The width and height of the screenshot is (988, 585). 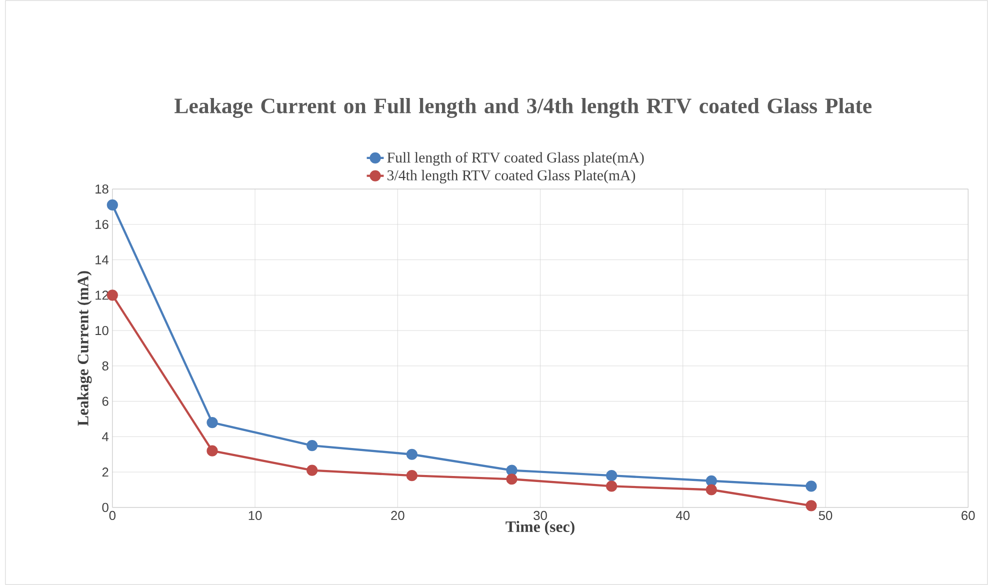 I want to click on x-tick-label: 50, so click(x=825, y=515).